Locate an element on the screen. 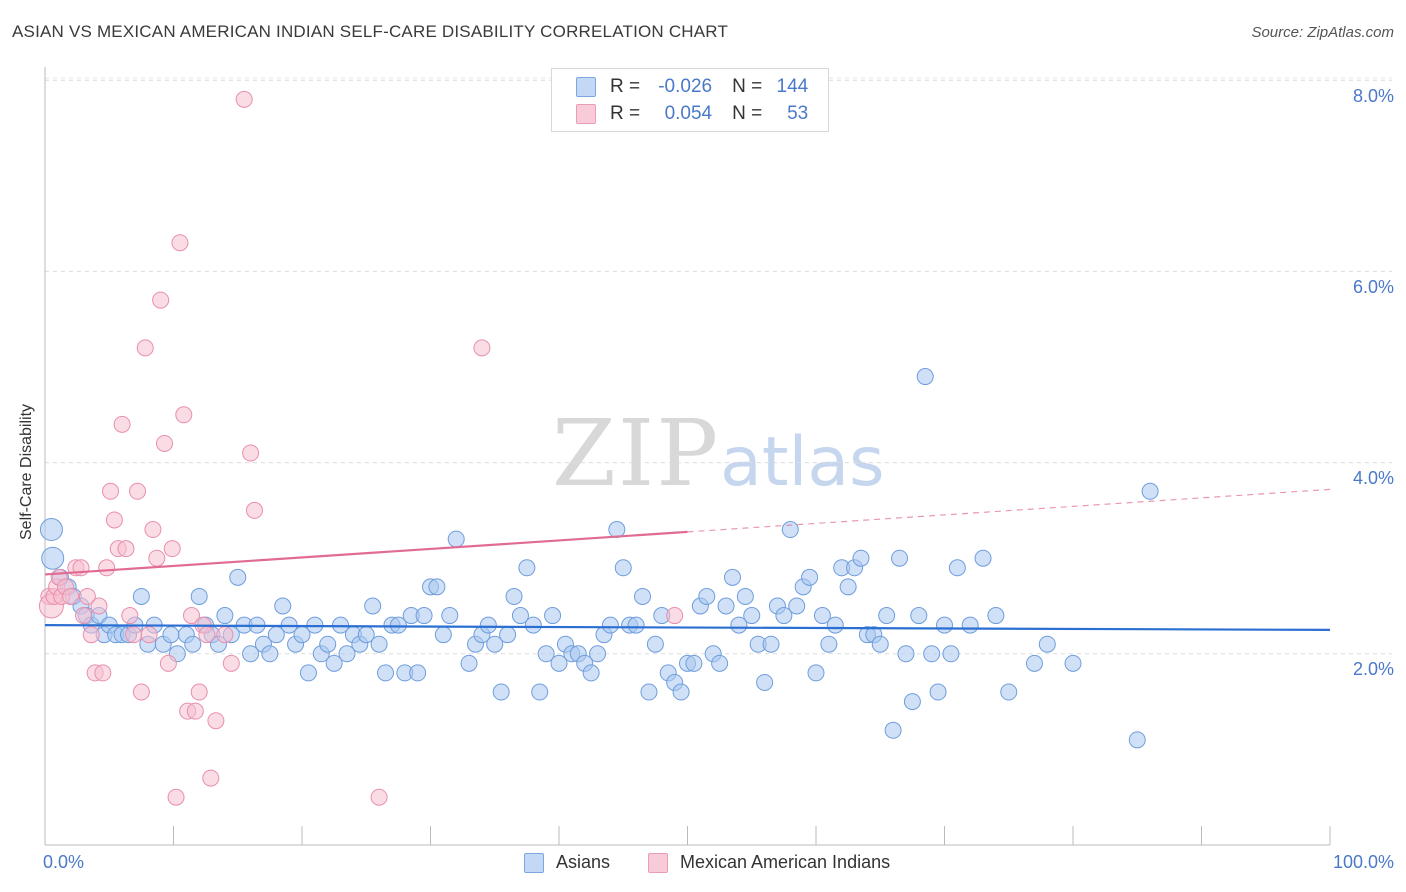 Image resolution: width=1406 pixels, height=892 pixels. correlation-legend: R = -0.026 N = 144 R = 0.054 N = 53 is located at coordinates (690, 100).